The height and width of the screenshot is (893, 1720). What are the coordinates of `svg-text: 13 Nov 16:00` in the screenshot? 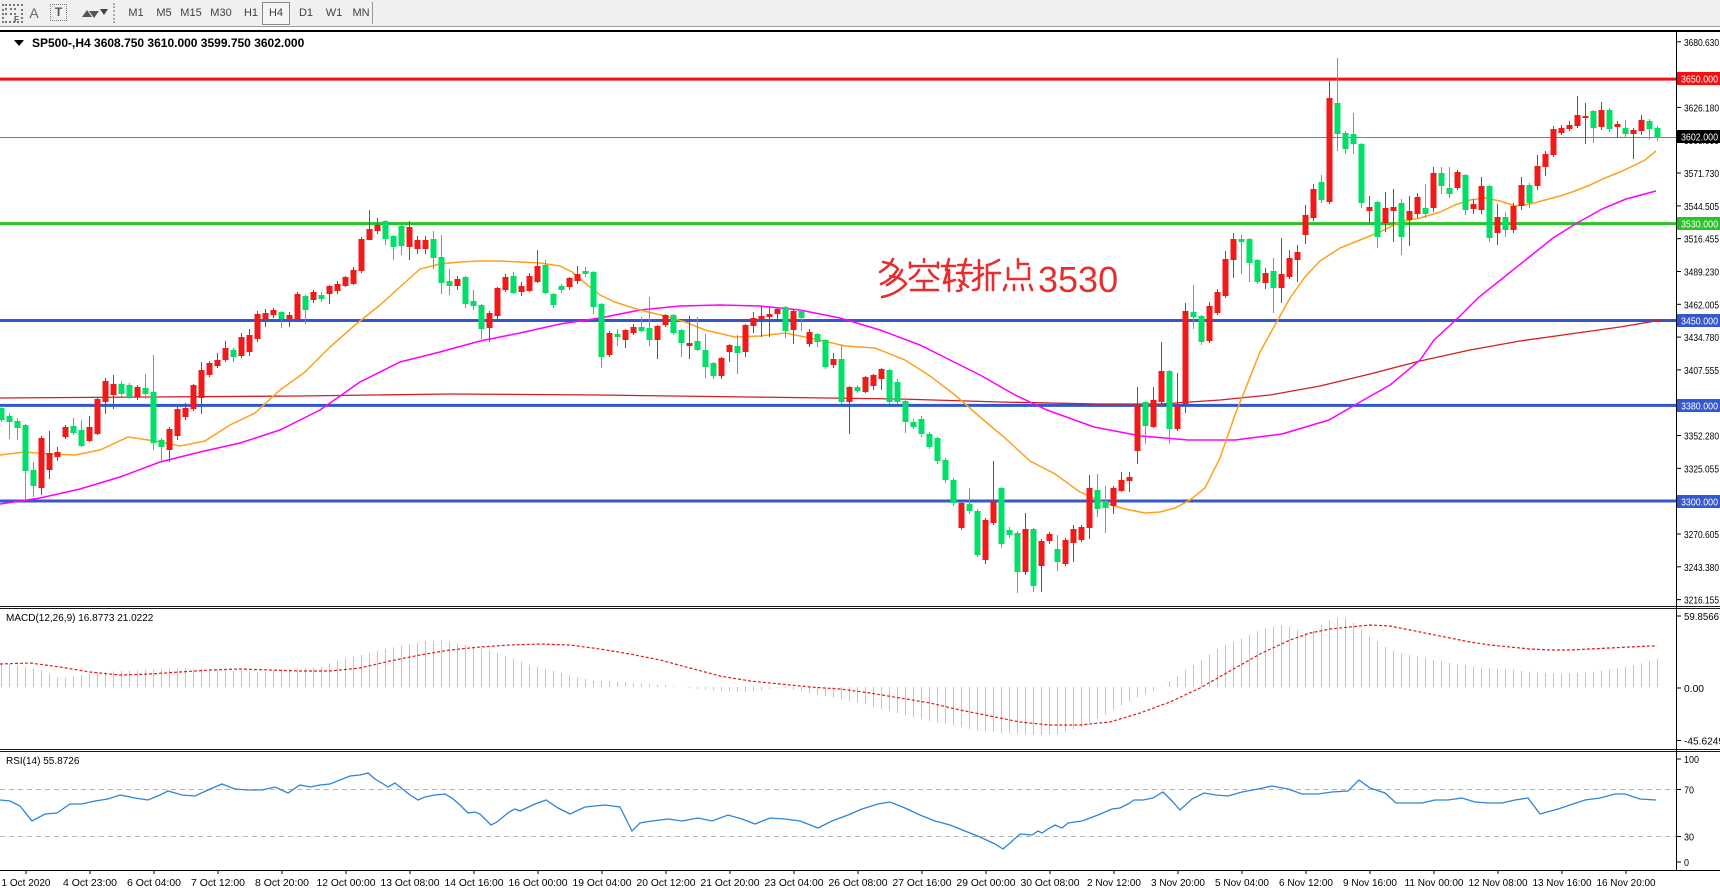 It's located at (1562, 883).